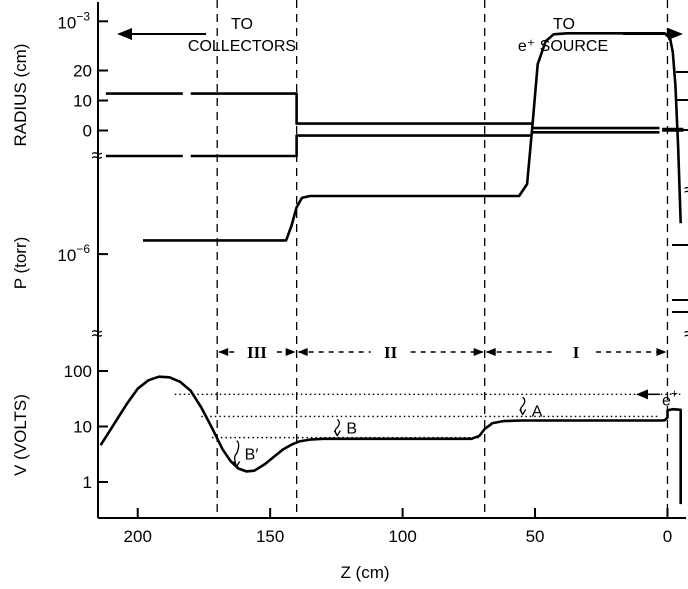 This screenshot has height=589, width=688. I want to click on x-axis-title: Z (cm), so click(364, 572).